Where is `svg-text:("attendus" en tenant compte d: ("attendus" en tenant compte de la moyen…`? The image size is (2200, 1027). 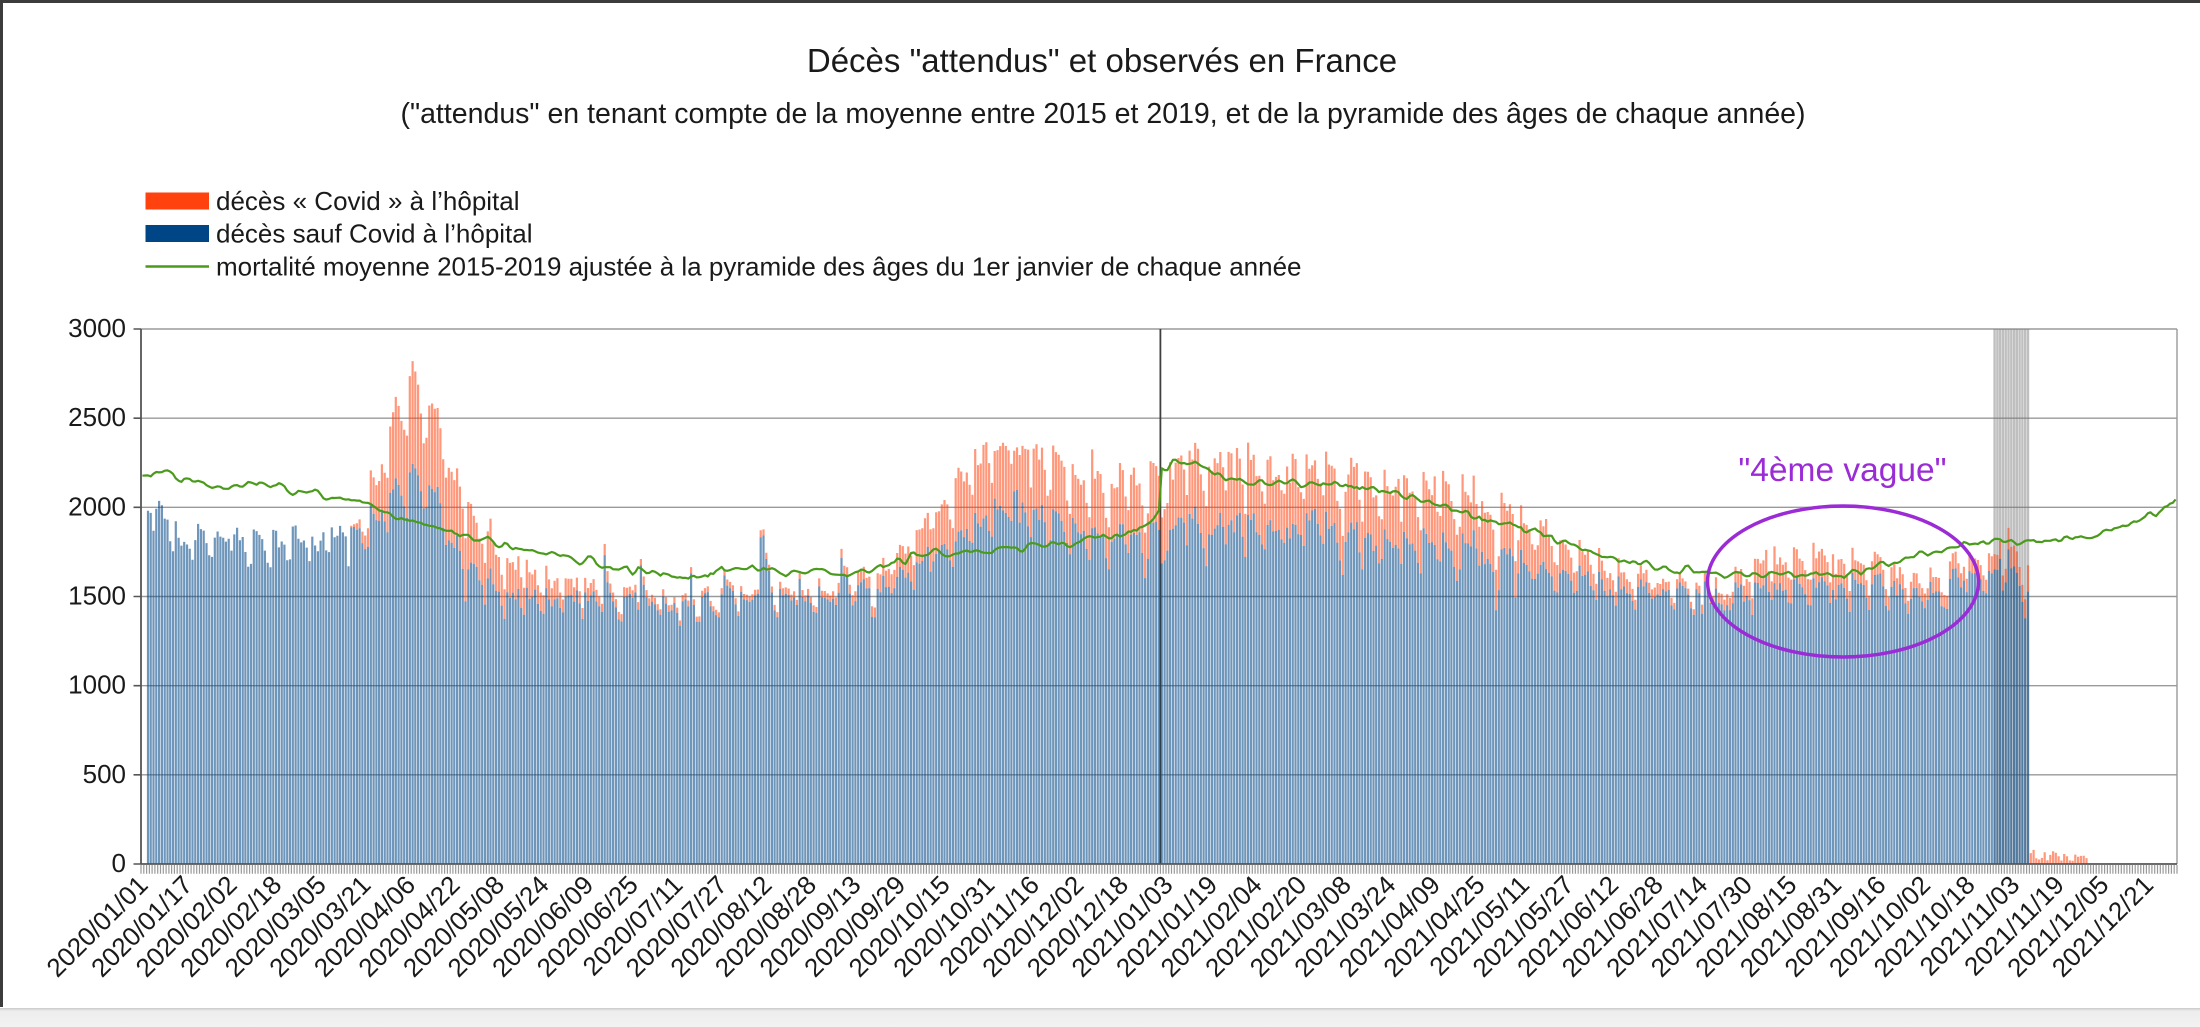
svg-text:("attendus" en tenant compte d: ("attendus" en tenant compte de la moyen… is located at coordinates (1102, 114).